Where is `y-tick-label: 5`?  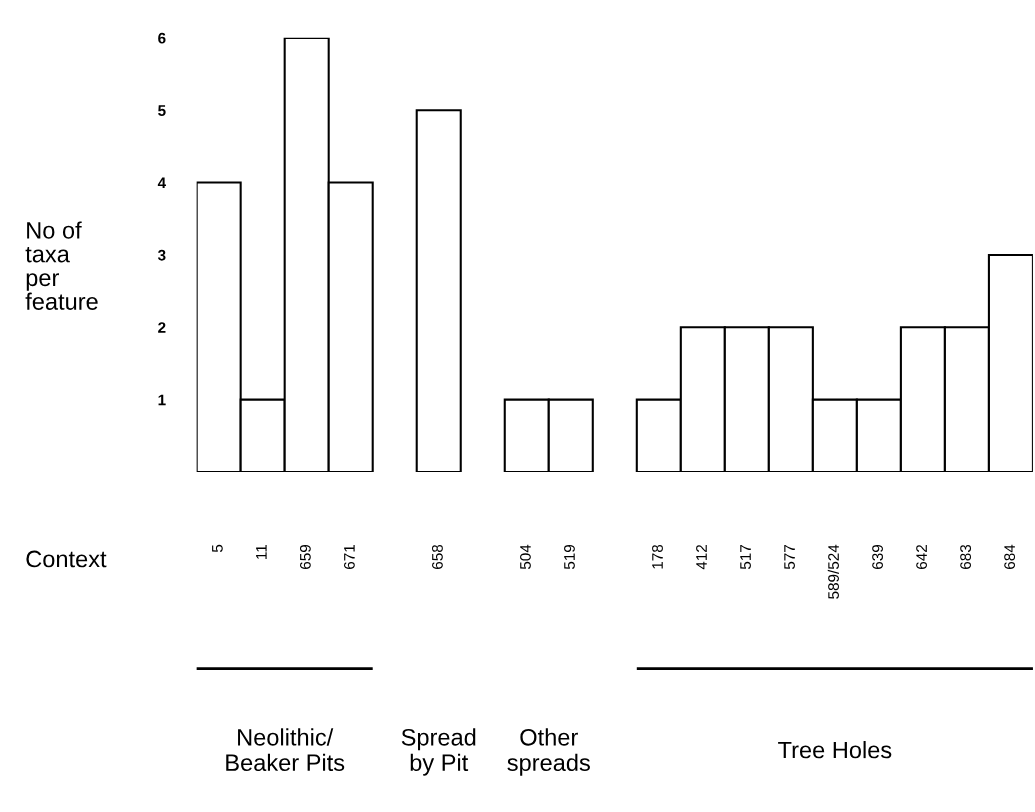 y-tick-label: 5 is located at coordinates (162, 110).